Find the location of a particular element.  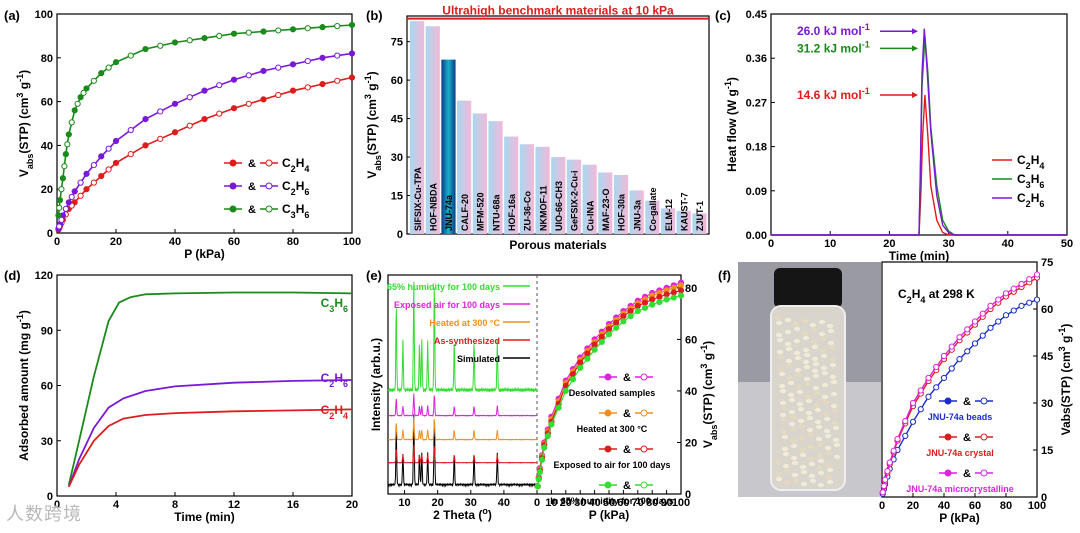

e-right-ytick-label: 0 is located at coordinates (688, 495).